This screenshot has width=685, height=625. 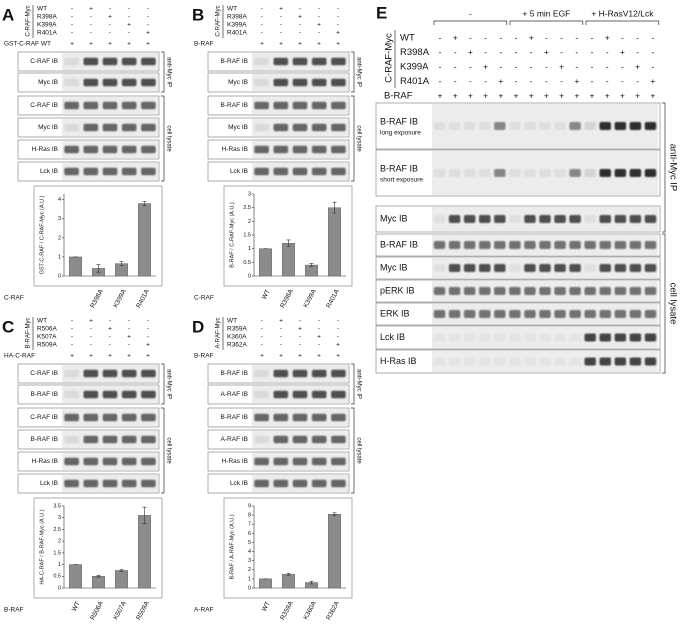 I want to click on group-label: anti-Myc IP, so click(x=672, y=168).